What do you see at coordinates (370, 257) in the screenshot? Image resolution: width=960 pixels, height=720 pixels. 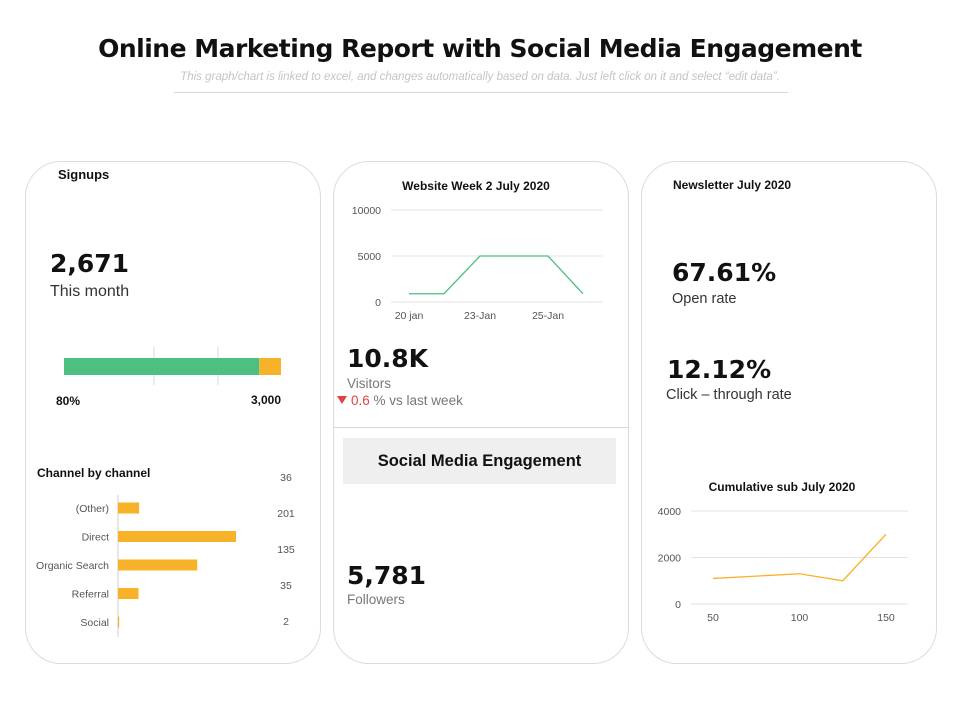 I see `y-tick-label: 5000` at bounding box center [370, 257].